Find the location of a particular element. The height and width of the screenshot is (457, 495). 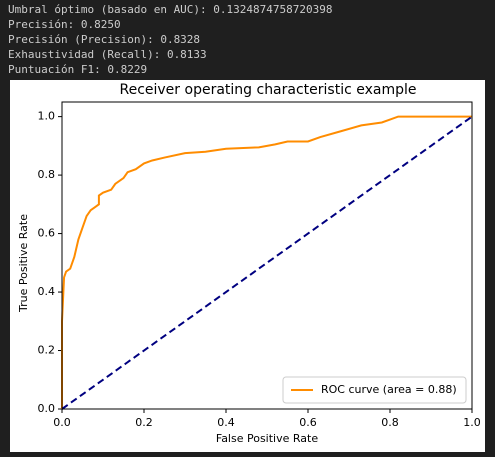

console-line: Precisión: 0.8250 is located at coordinates (64, 24).